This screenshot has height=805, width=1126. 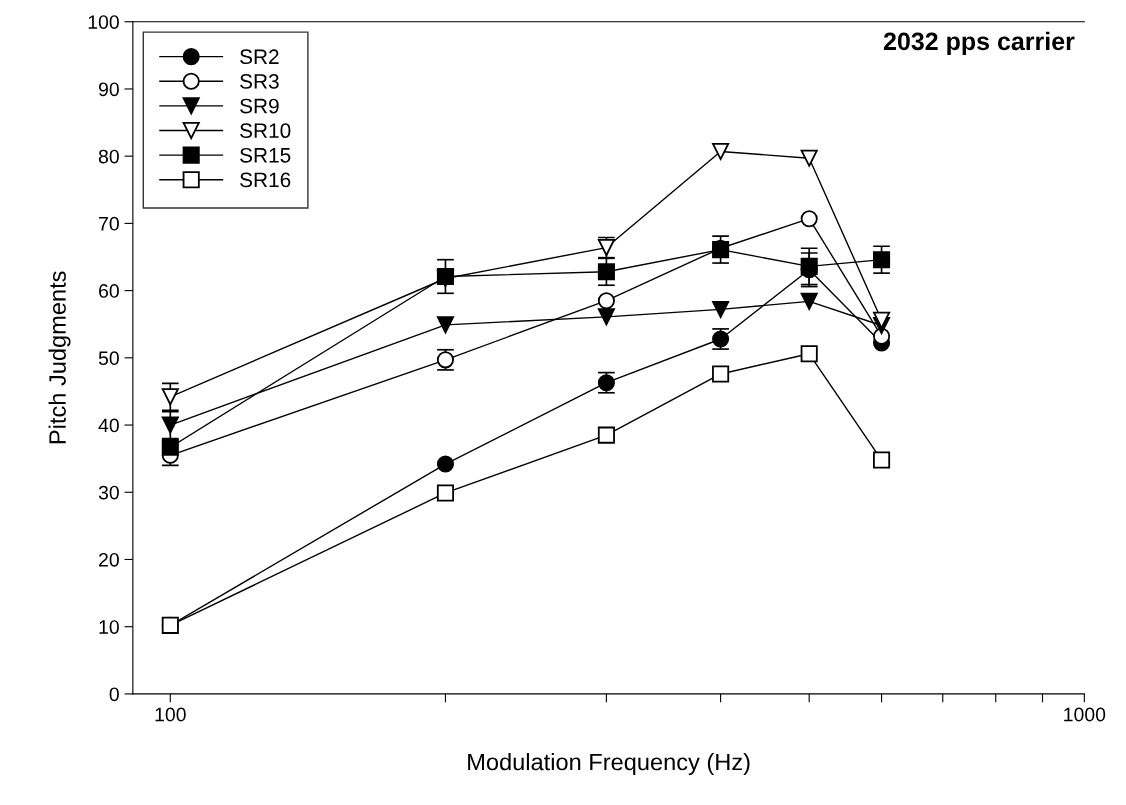 I want to click on y-tick-label: 60, so click(x=109, y=291).